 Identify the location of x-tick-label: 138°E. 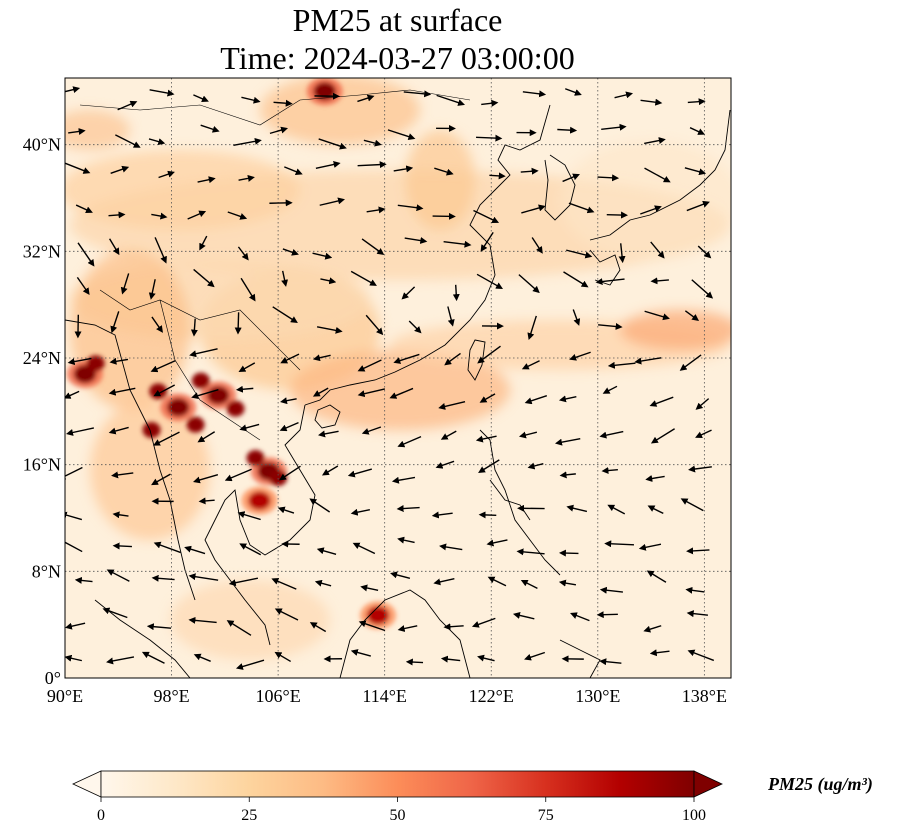
(704, 696).